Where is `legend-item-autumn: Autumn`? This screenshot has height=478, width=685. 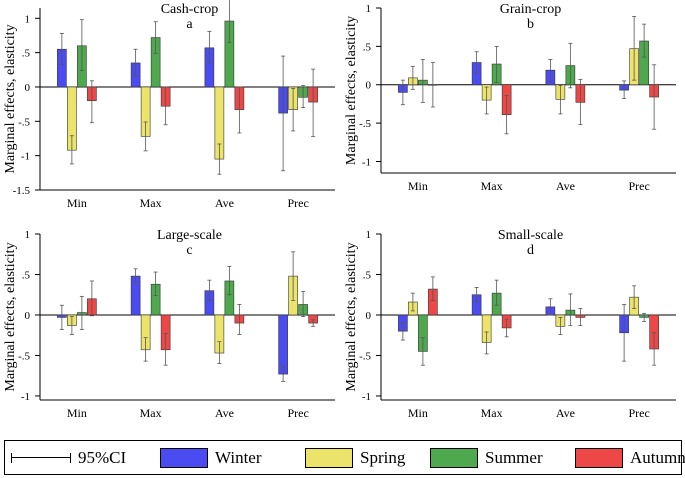 legend-item-autumn: Autumn is located at coordinates (630, 457).